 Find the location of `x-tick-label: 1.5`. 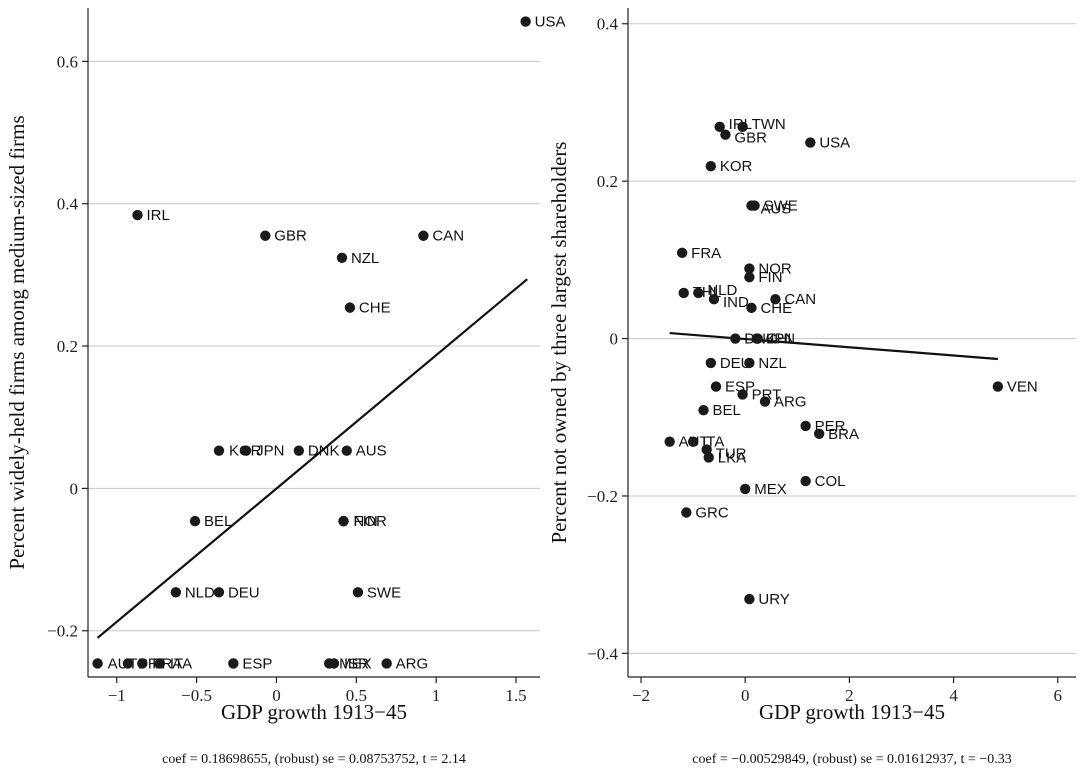

x-tick-label: 1.5 is located at coordinates (515, 695).